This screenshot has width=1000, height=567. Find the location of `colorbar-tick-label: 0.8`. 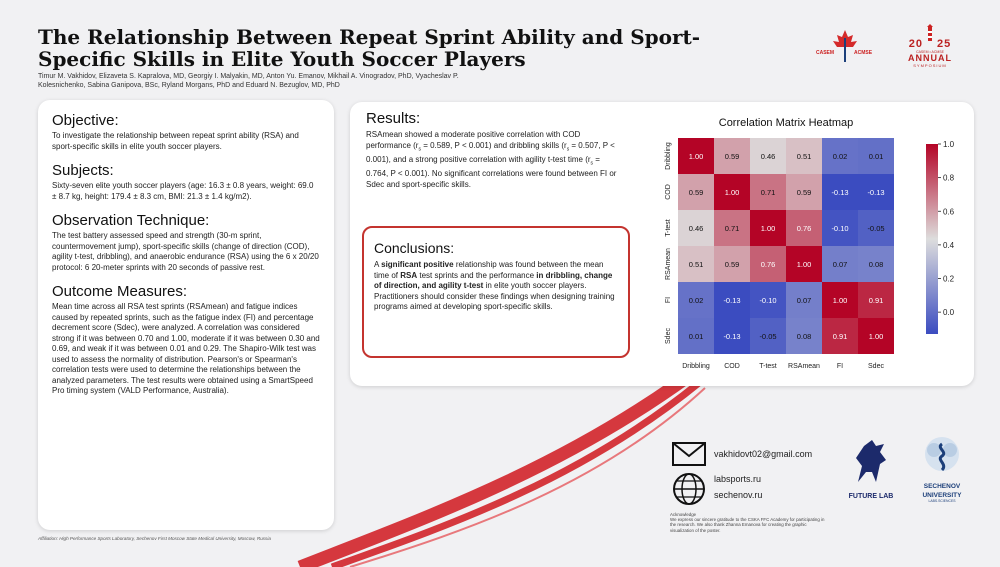

colorbar-tick-label: 0.8 is located at coordinates (949, 178).